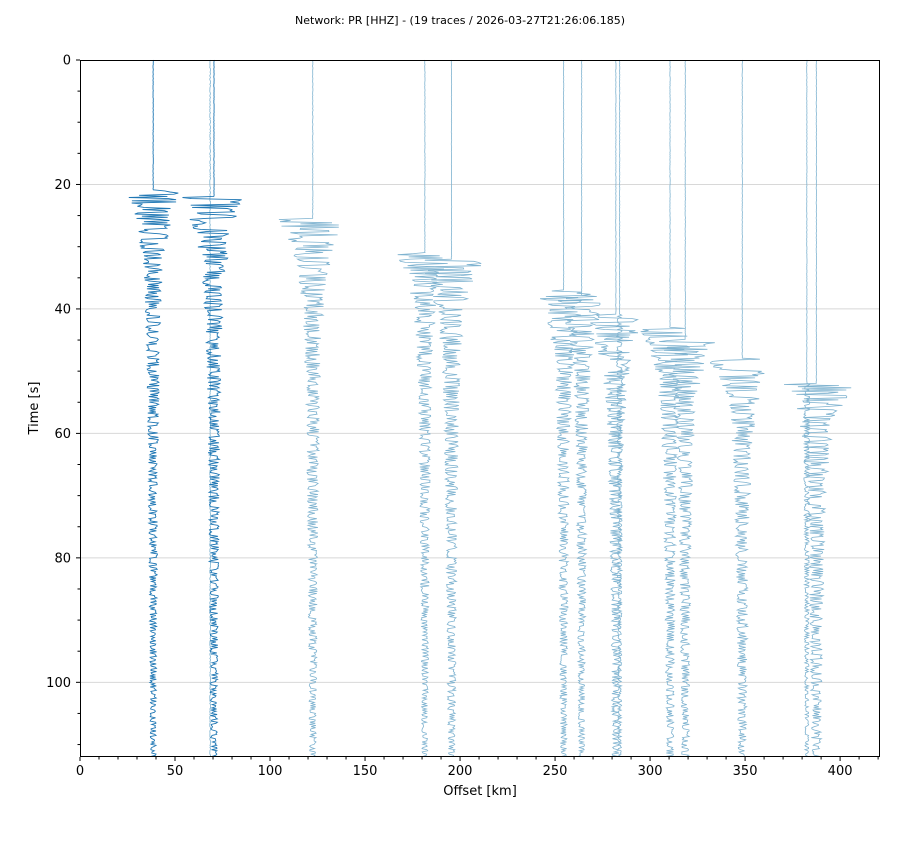 This screenshot has width=920, height=860. Describe the element at coordinates (58, 683) in the screenshot. I see `y-tick-label: 100` at that location.